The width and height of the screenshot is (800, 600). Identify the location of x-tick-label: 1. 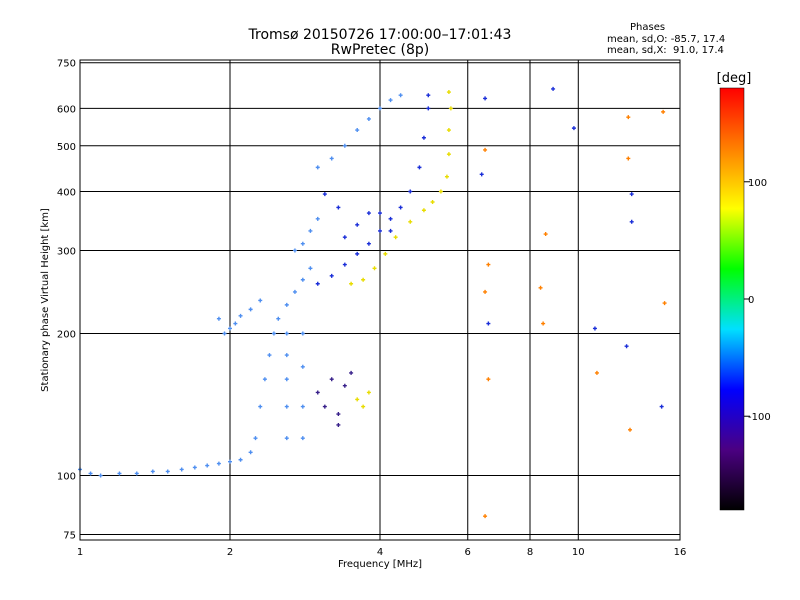
(80, 552).